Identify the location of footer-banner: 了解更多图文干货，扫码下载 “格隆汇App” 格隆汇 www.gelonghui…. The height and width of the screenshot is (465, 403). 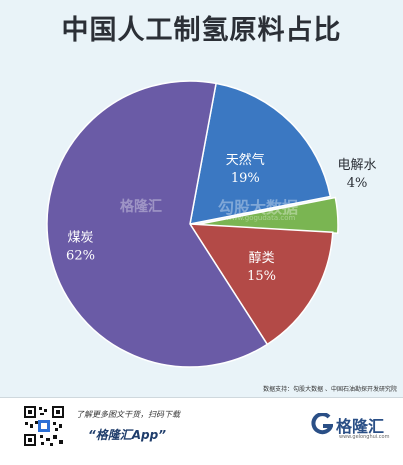
(201, 431).